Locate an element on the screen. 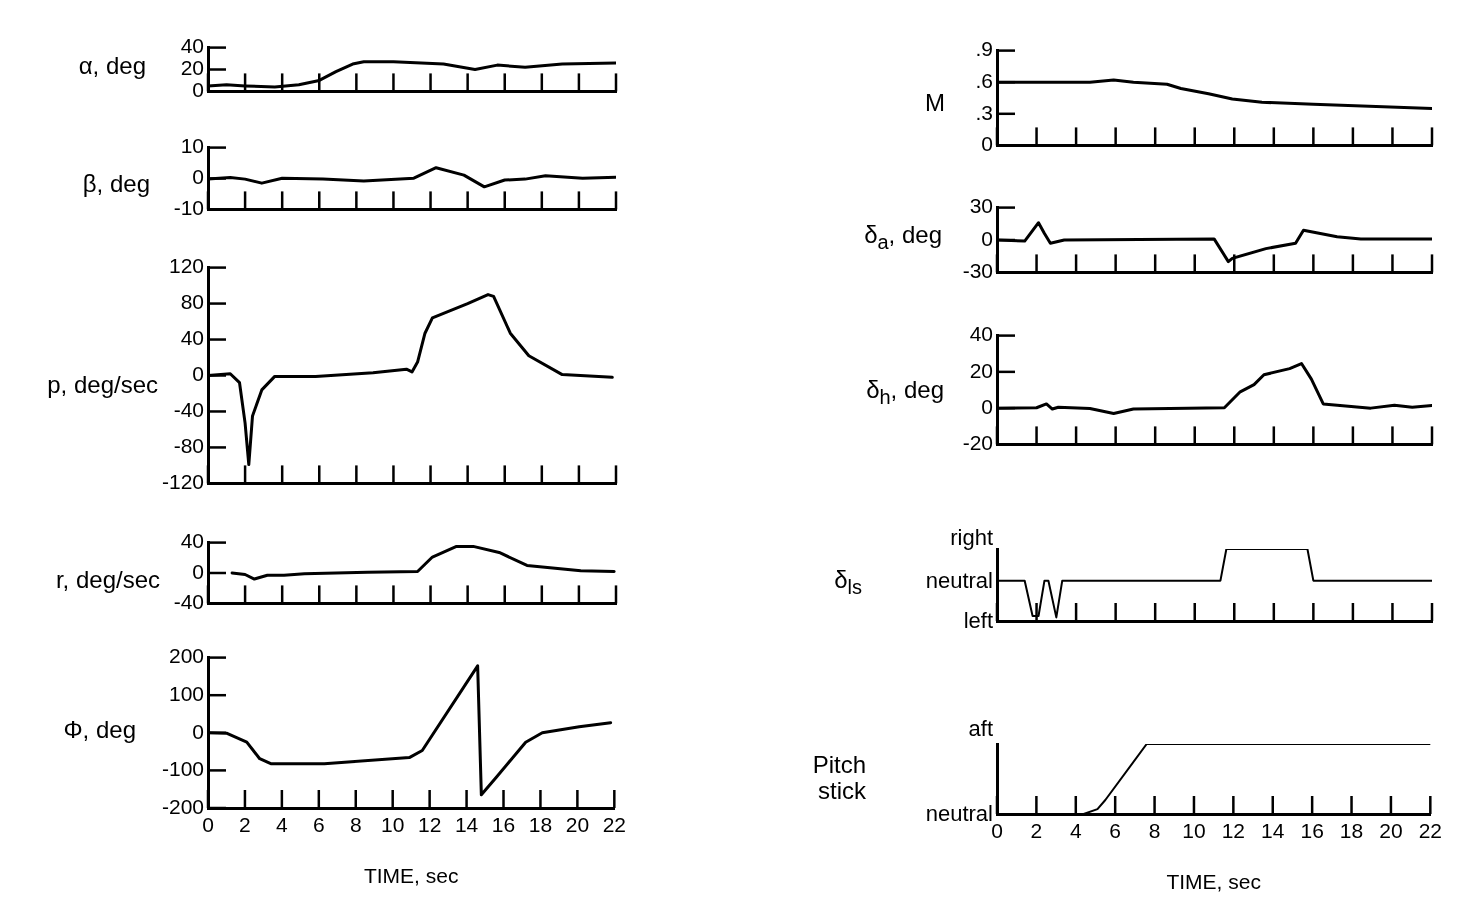 The image size is (1460, 905). y-axis-title: Pitch stick is located at coordinates (838, 777).